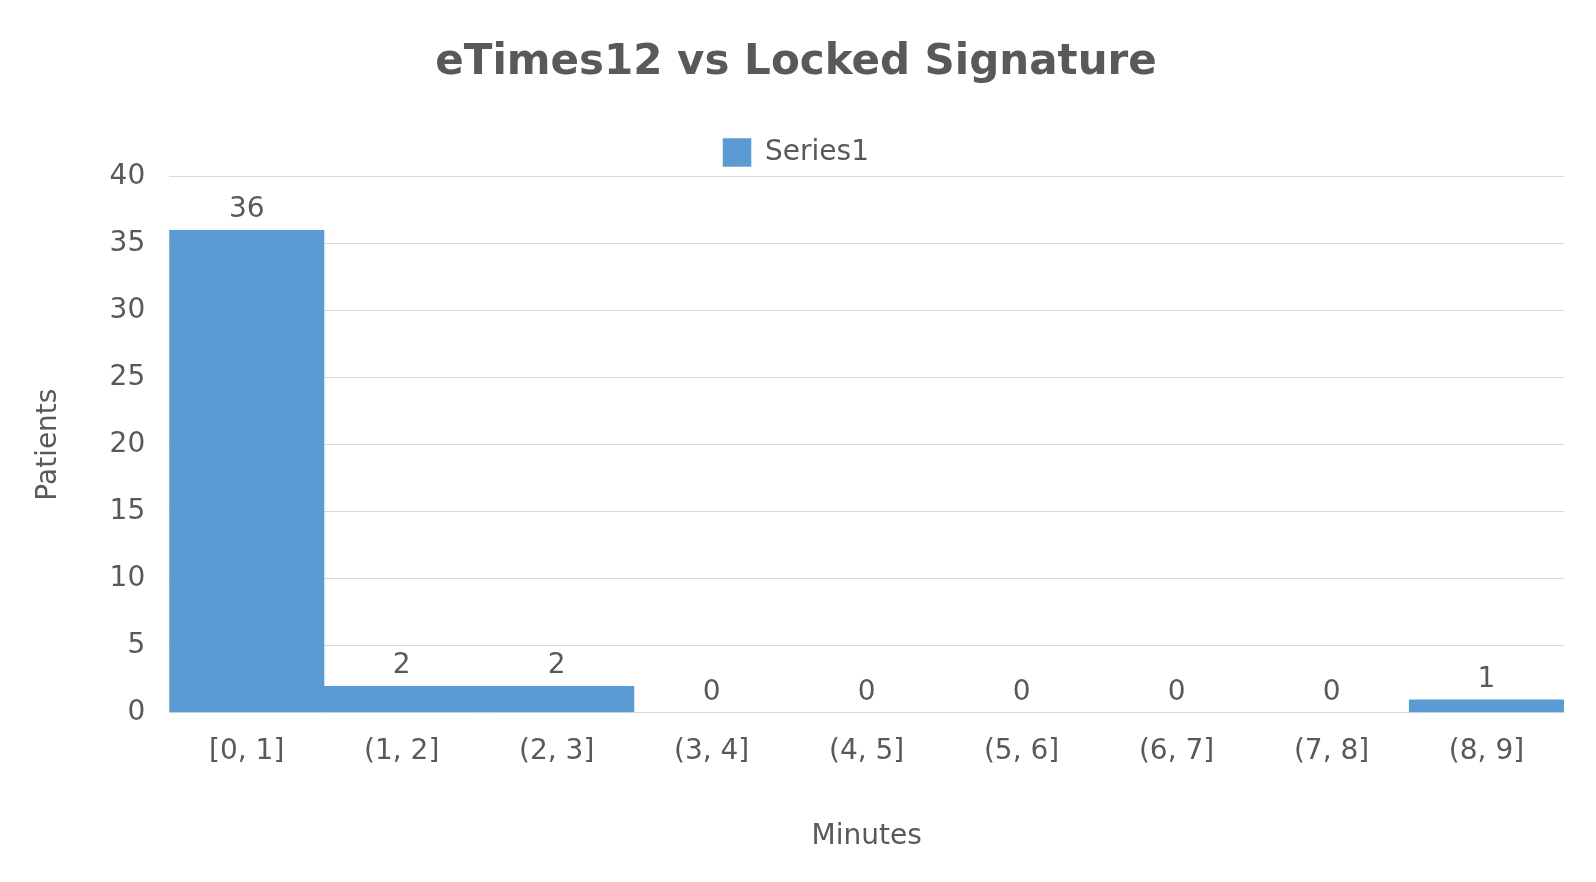 This screenshot has height=882, width=1596. What do you see at coordinates (866, 749) in the screenshot?
I see `x-tick-label: (4, 5]` at bounding box center [866, 749].